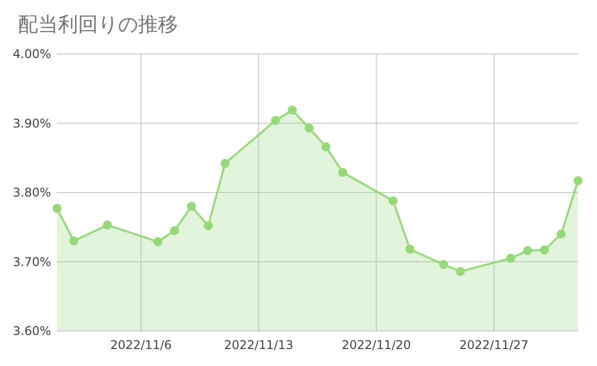  I want to click on xtick: 2022/11/13, so click(259, 345).